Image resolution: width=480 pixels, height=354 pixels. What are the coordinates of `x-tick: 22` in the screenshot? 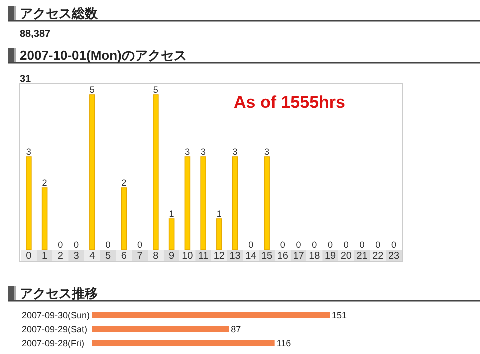 It's located at (378, 256).